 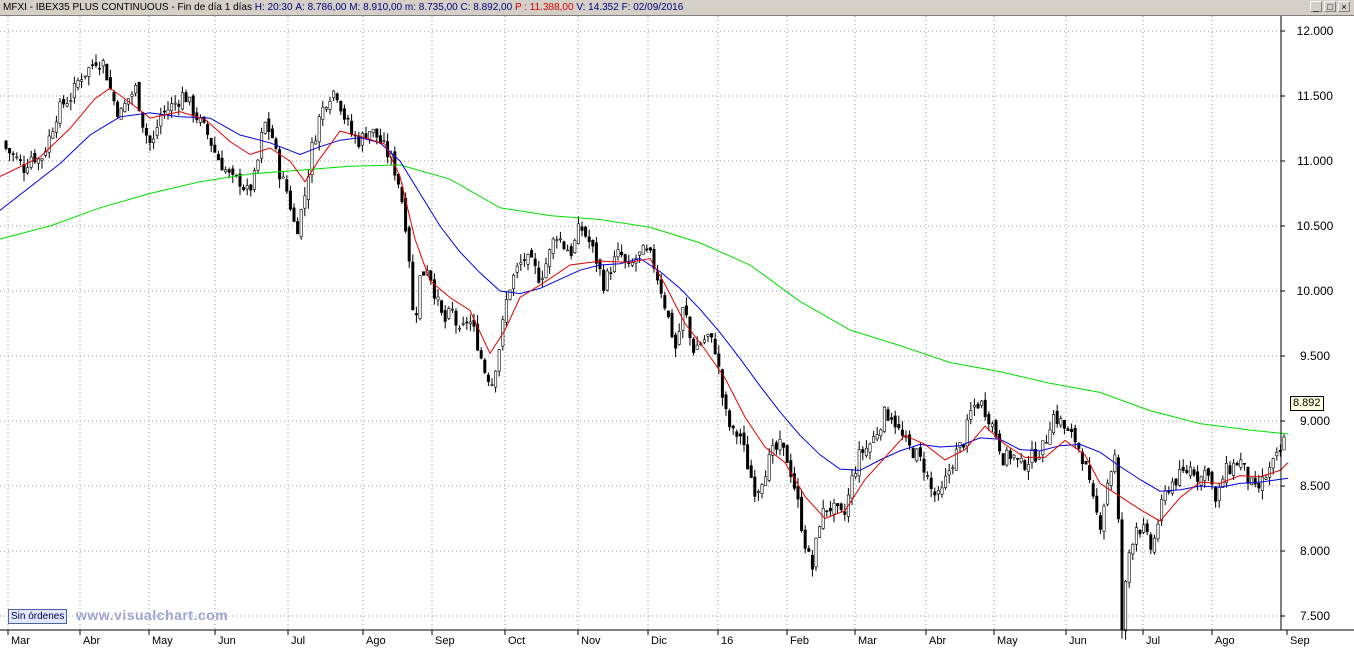 What do you see at coordinates (1316, 6) in the screenshot?
I see `minimize-button: _` at bounding box center [1316, 6].